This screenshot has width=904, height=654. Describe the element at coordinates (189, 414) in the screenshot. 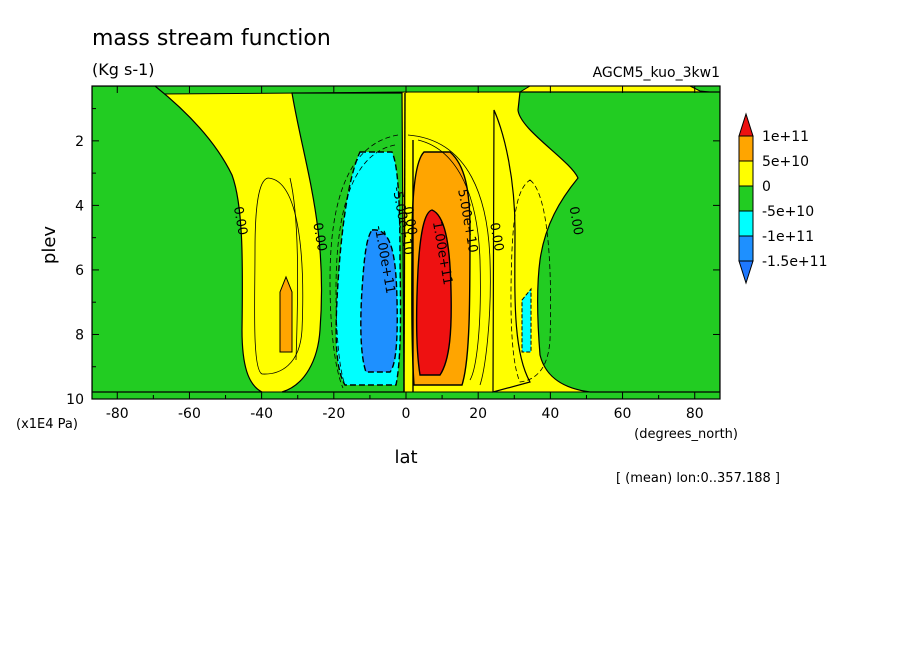

I see `x-tick-label: -60` at that location.